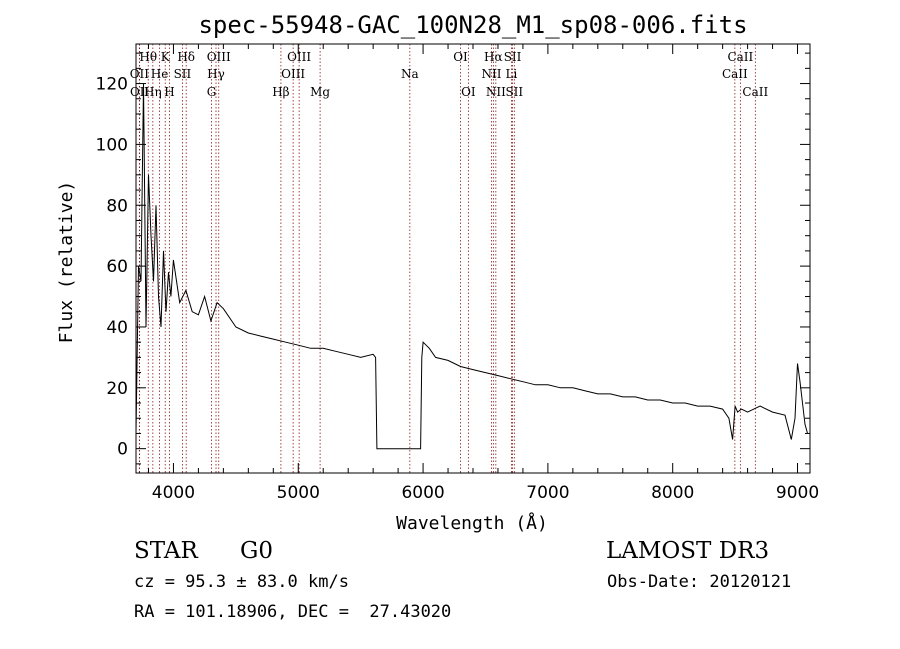  What do you see at coordinates (672, 493) in the screenshot?
I see `x-tick-label: 8000` at bounding box center [672, 493].